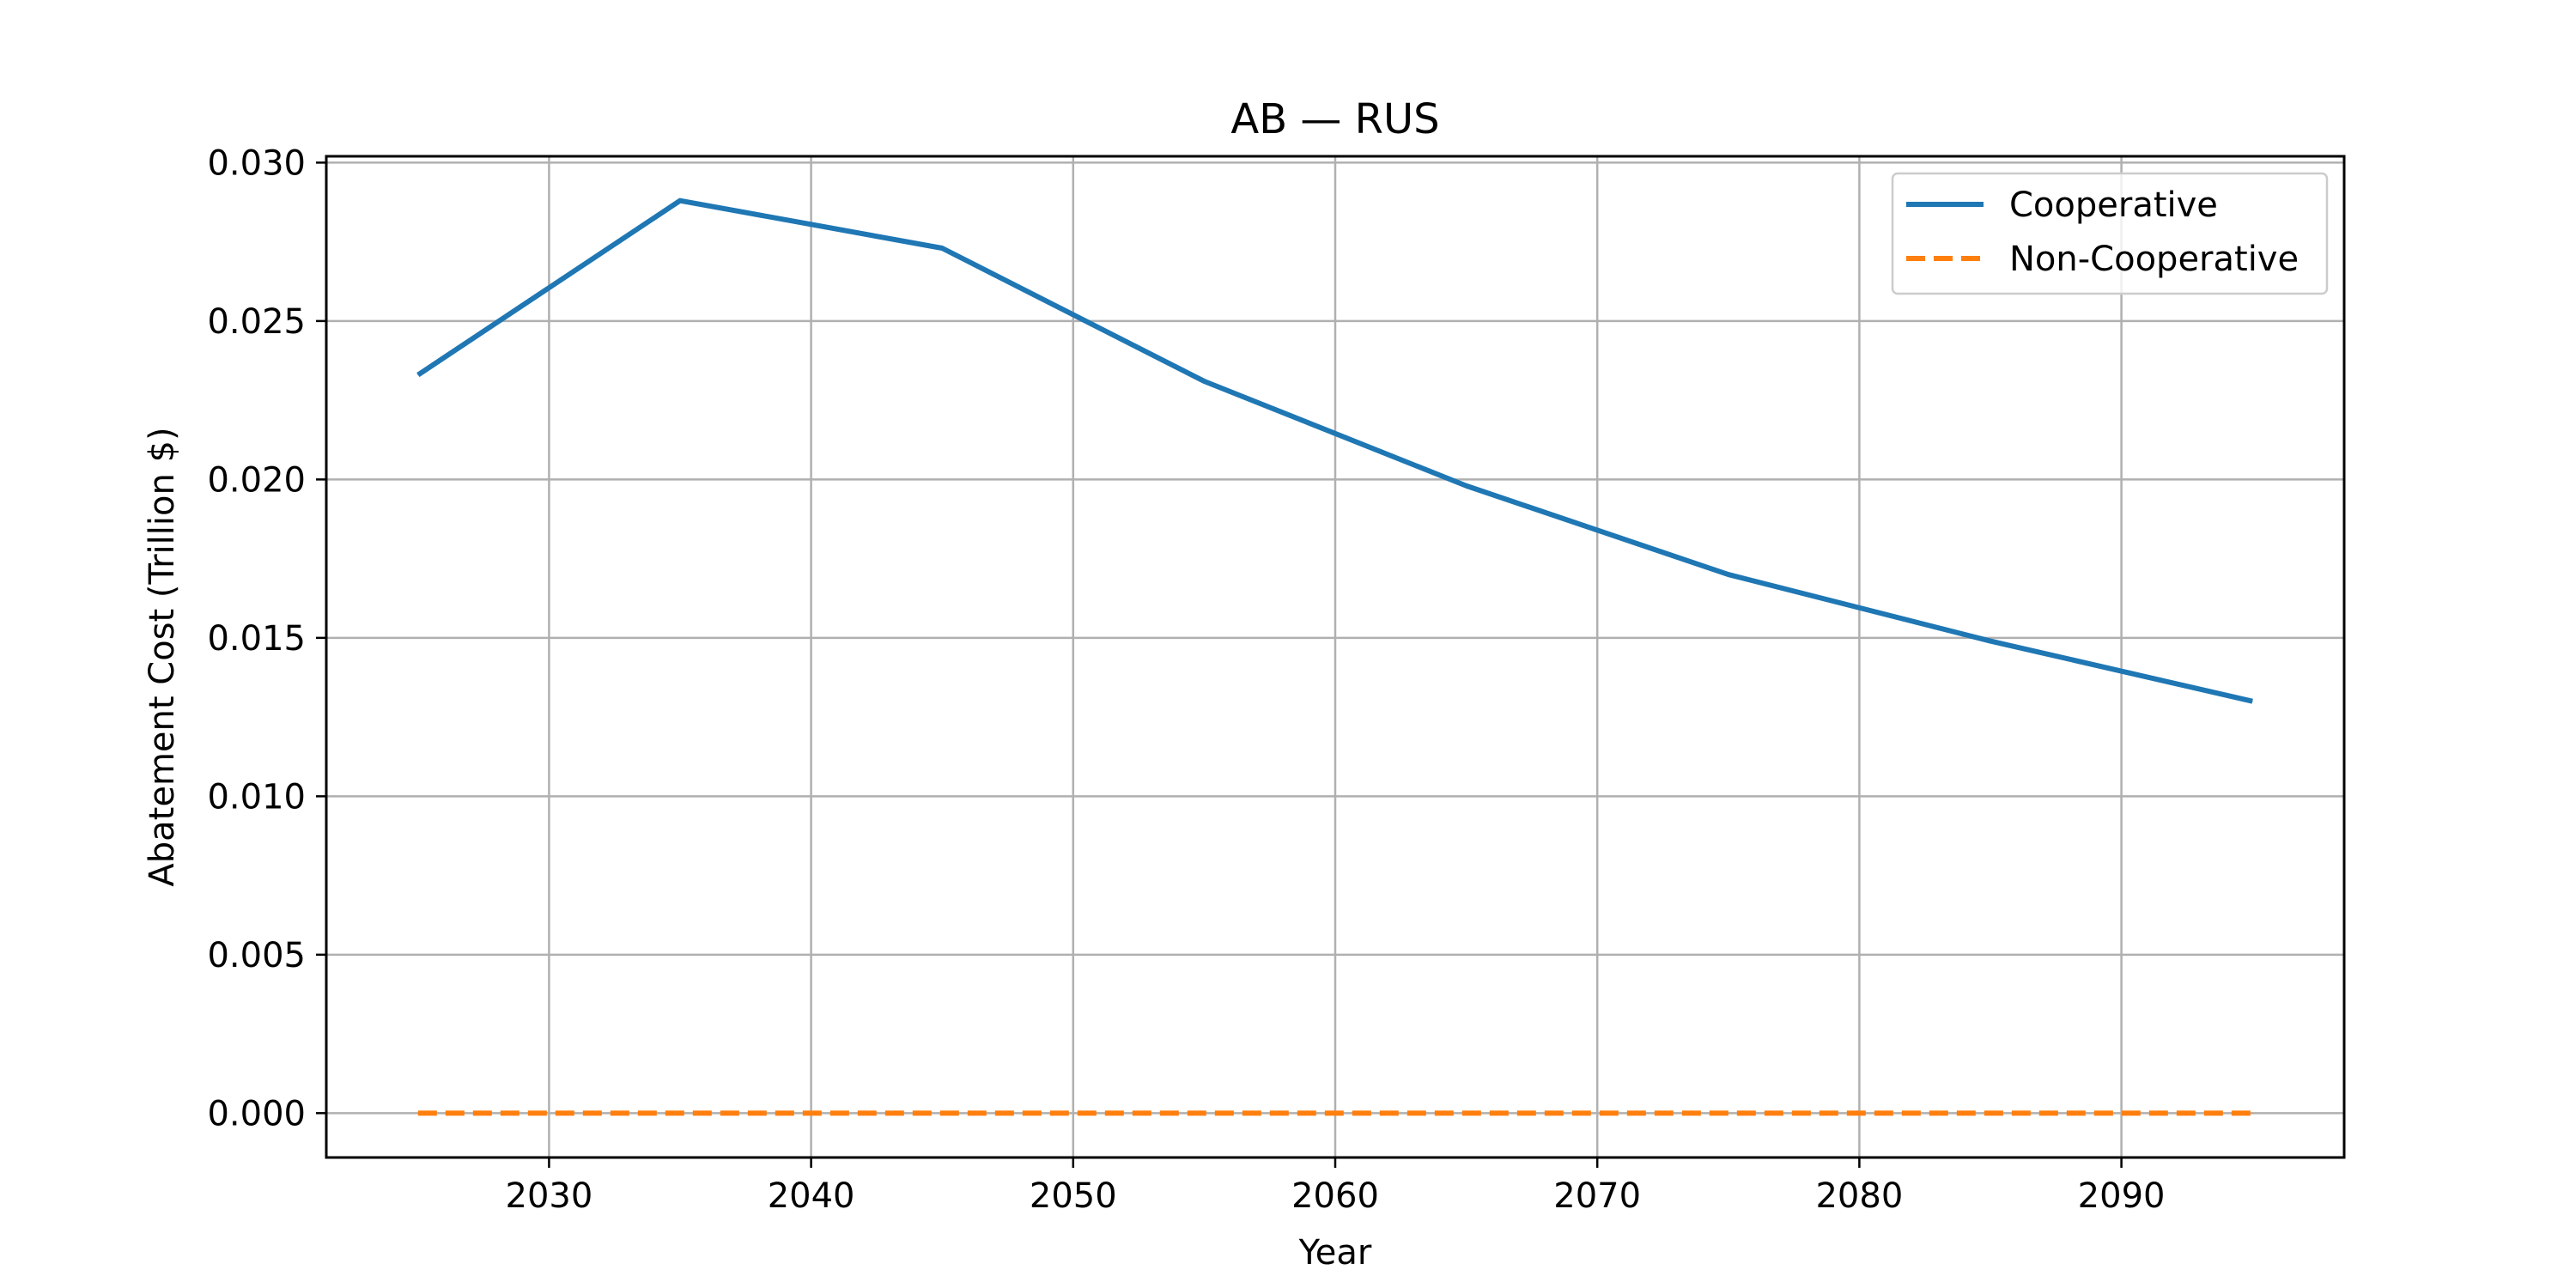 This screenshot has width=2576, height=1288. Describe the element at coordinates (257, 1113) in the screenshot. I see `y-tick-label: 0.000` at that location.